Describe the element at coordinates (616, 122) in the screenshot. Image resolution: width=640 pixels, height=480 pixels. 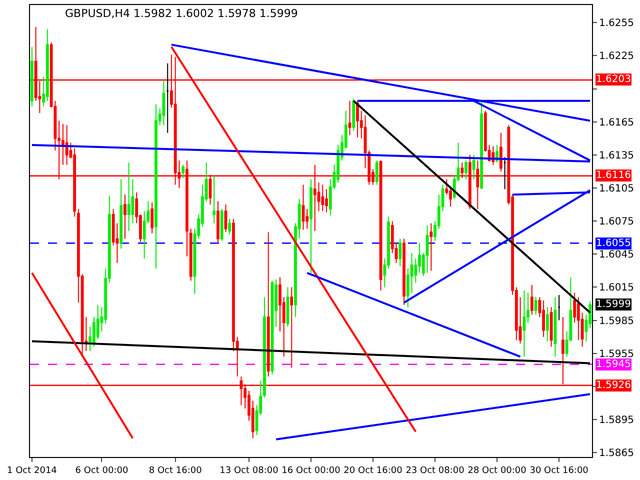
I see `y-tick-label: 1.6165` at that location.